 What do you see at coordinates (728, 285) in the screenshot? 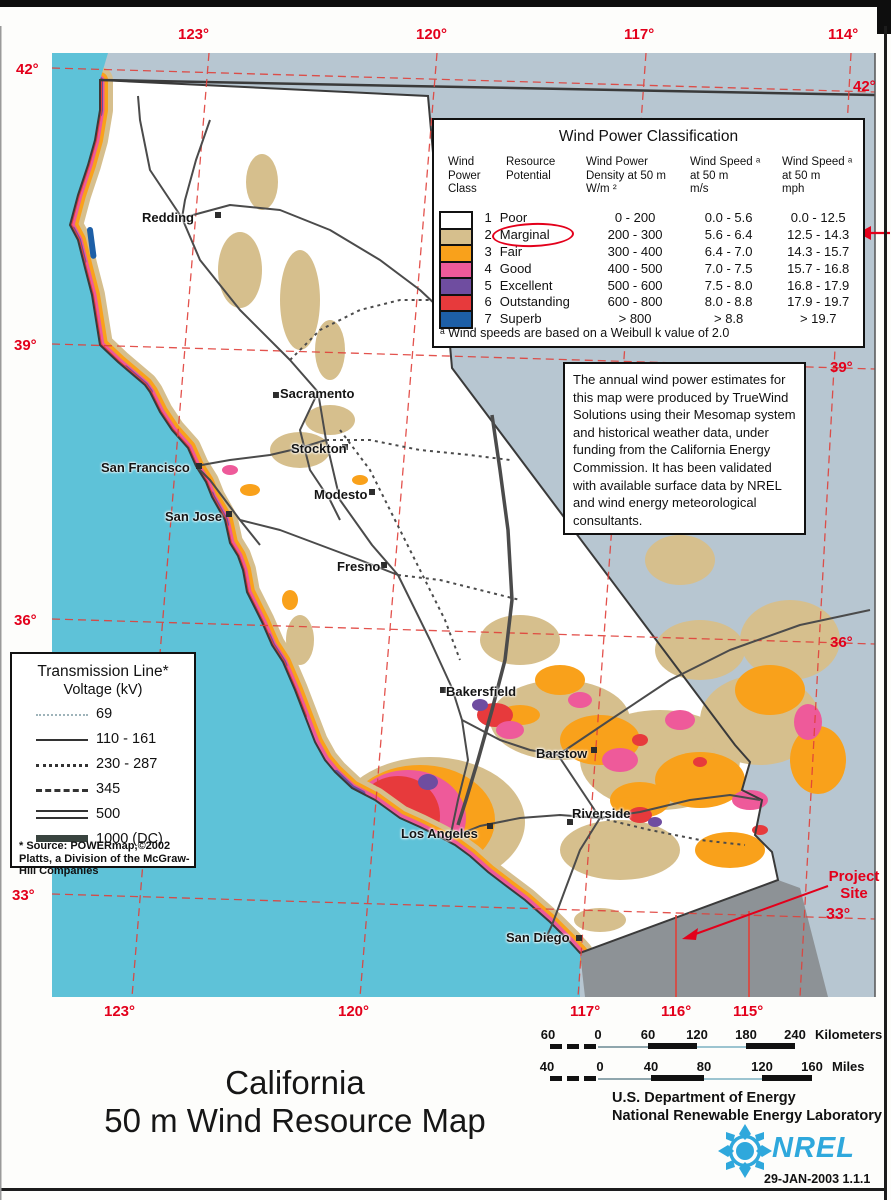
I see `class-speed-ms: 7.5 - 8.0` at bounding box center [728, 285].